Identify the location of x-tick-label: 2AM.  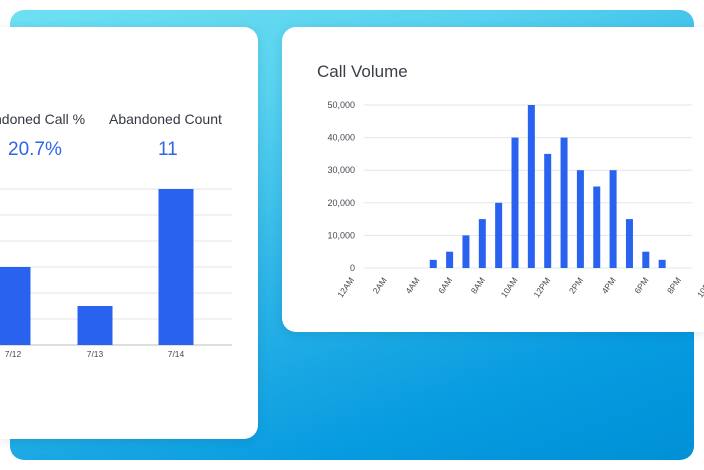
(380, 285).